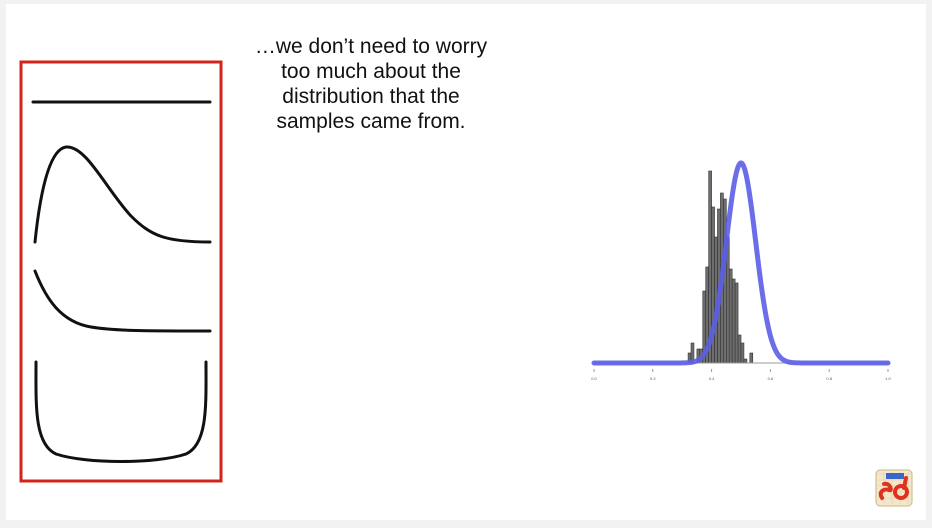 This screenshot has height=528, width=932. What do you see at coordinates (741, 375) in the screenshot?
I see `x-axis-ticks: 0.0 0.2 0.4 0.6 0.8 1.0` at bounding box center [741, 375].